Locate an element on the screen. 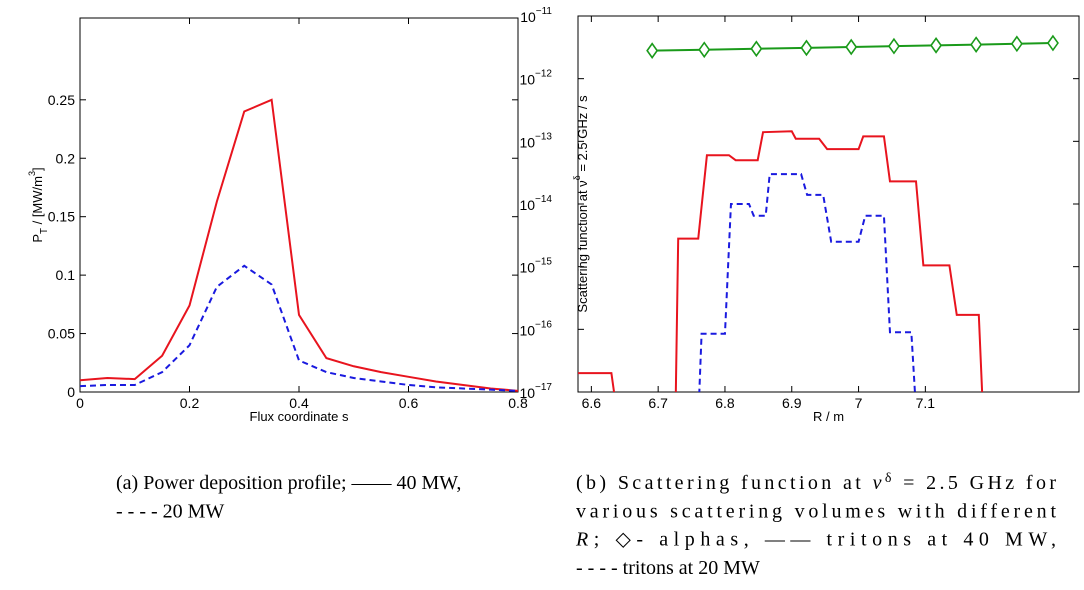  y-tick-label: 0.05 is located at coordinates (61, 334).